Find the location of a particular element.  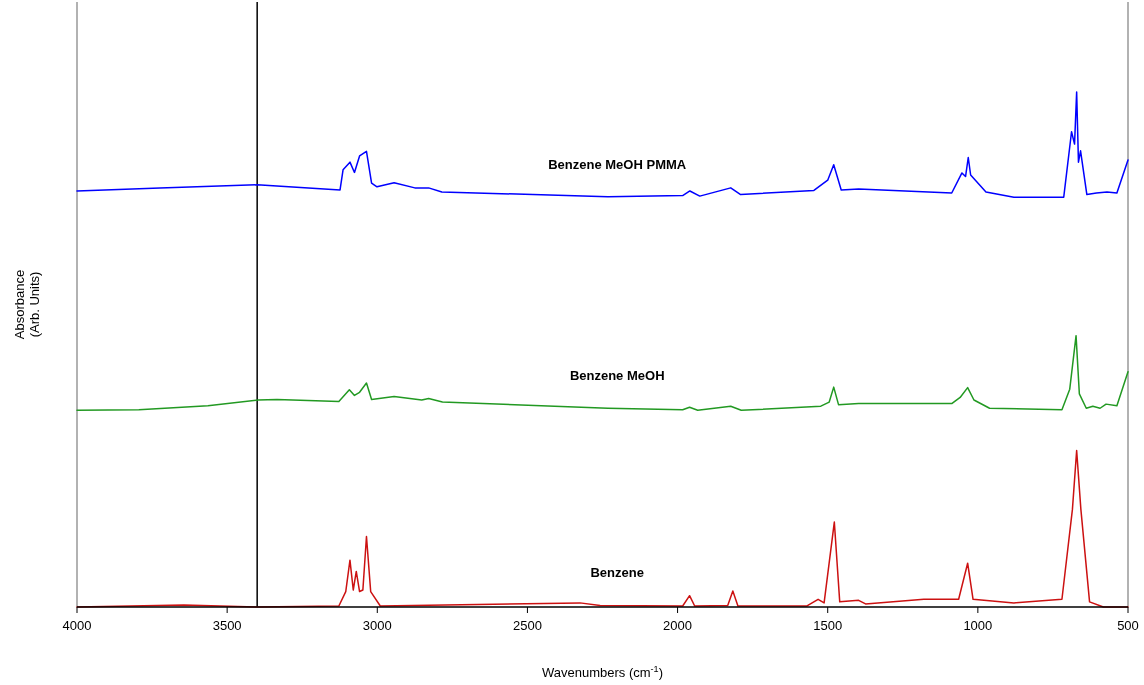

x-tick-label: 1000 is located at coordinates (978, 625).